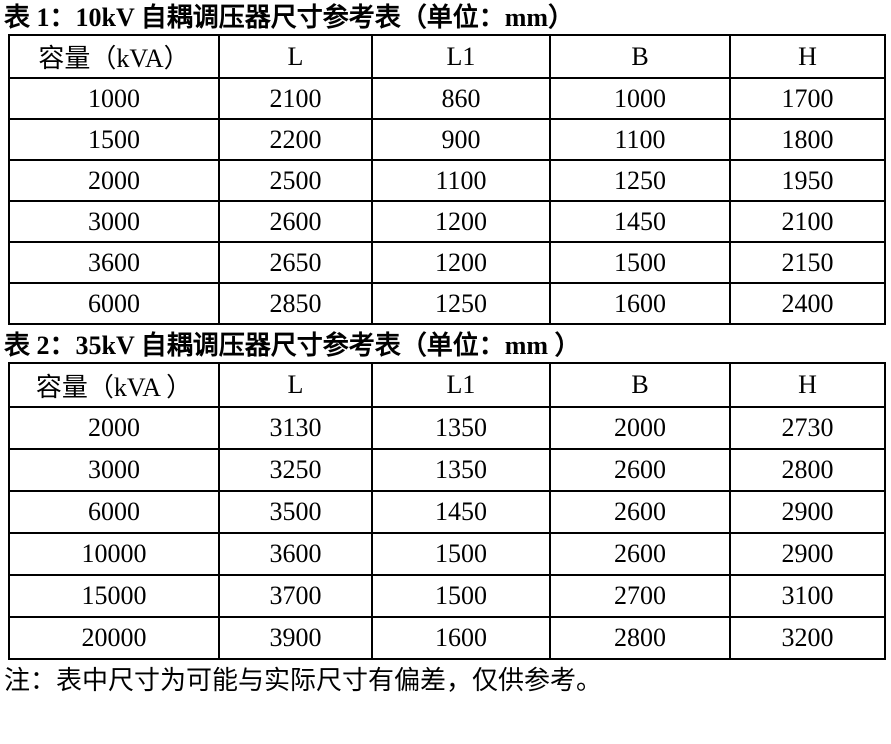 The height and width of the screenshot is (744, 891). I want to click on table-row: 2000 3130 1350 2000 2730, so click(447, 428).